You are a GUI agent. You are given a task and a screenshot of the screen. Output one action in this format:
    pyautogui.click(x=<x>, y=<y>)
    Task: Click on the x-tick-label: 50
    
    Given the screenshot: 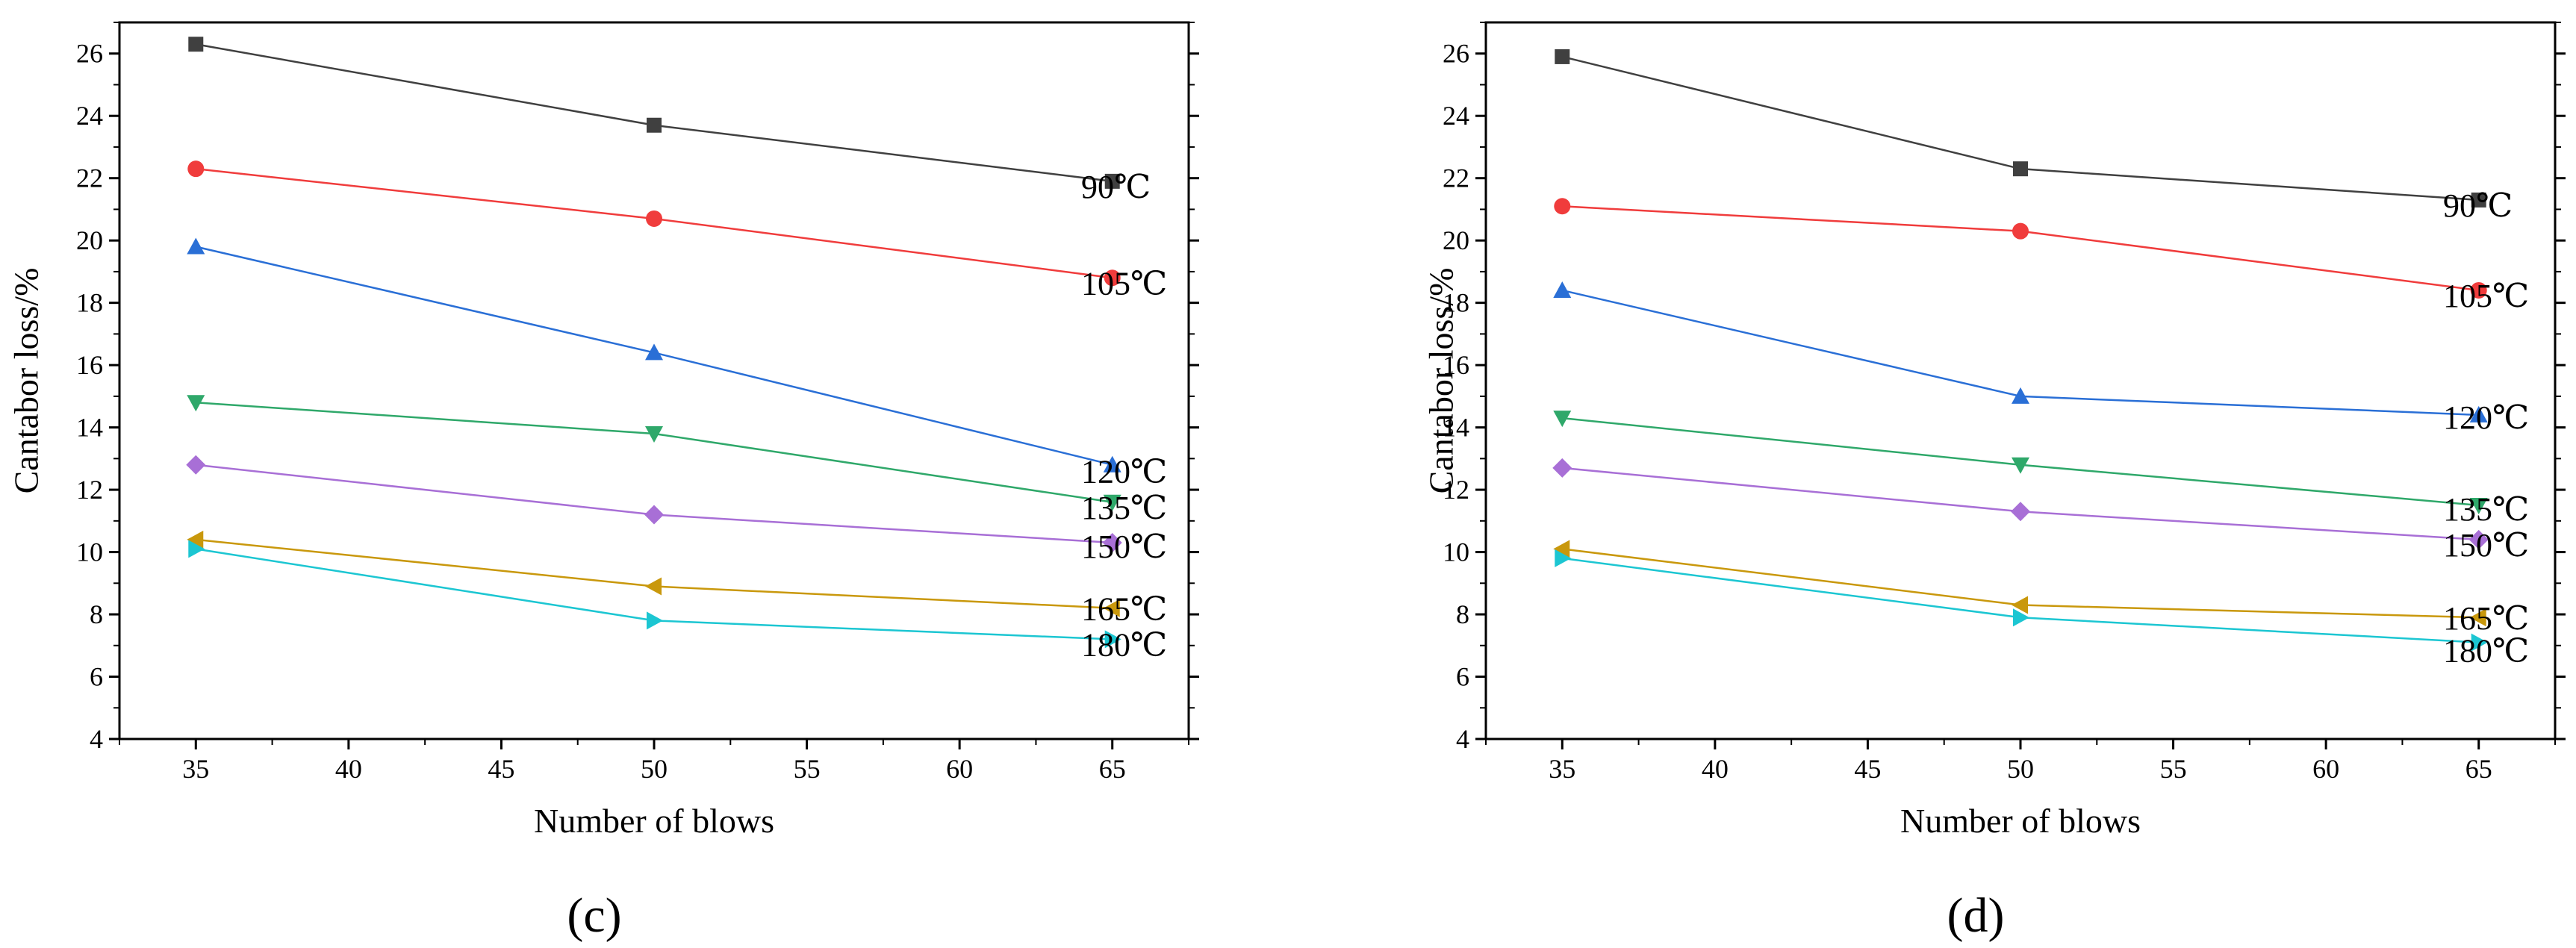 What is the action you would take?
    pyautogui.click(x=654, y=769)
    